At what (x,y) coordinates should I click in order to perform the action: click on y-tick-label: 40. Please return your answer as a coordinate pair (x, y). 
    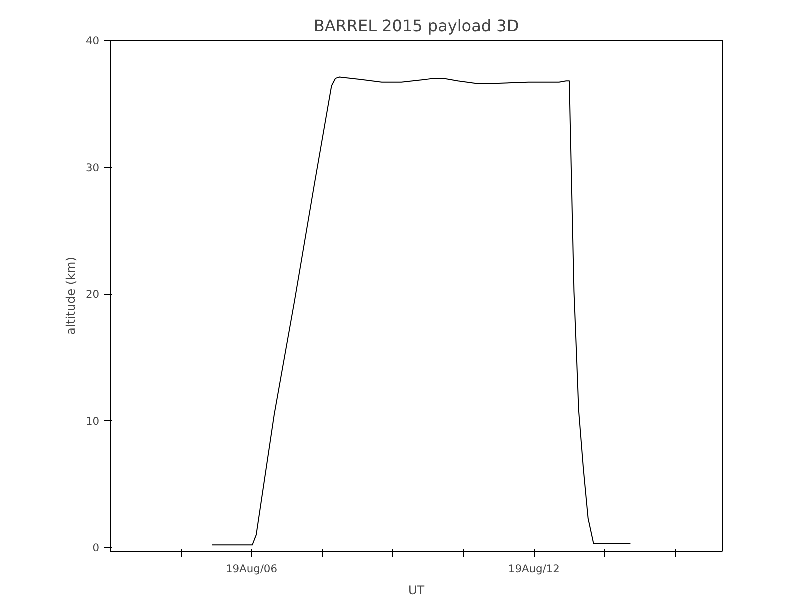
    Looking at the image, I should click on (93, 41).